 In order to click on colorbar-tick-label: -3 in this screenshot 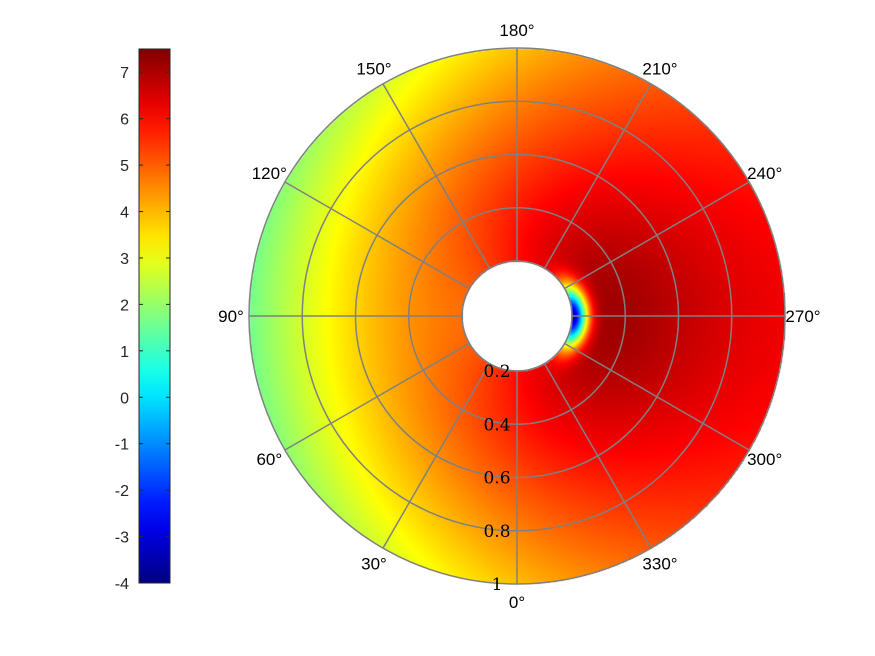, I will do `click(122, 538)`.